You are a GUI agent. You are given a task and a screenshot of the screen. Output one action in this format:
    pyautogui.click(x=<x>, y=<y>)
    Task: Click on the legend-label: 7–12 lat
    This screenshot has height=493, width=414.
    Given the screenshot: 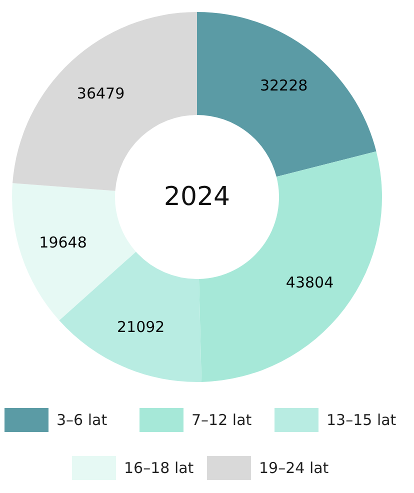 What is the action you would take?
    pyautogui.click(x=222, y=420)
    